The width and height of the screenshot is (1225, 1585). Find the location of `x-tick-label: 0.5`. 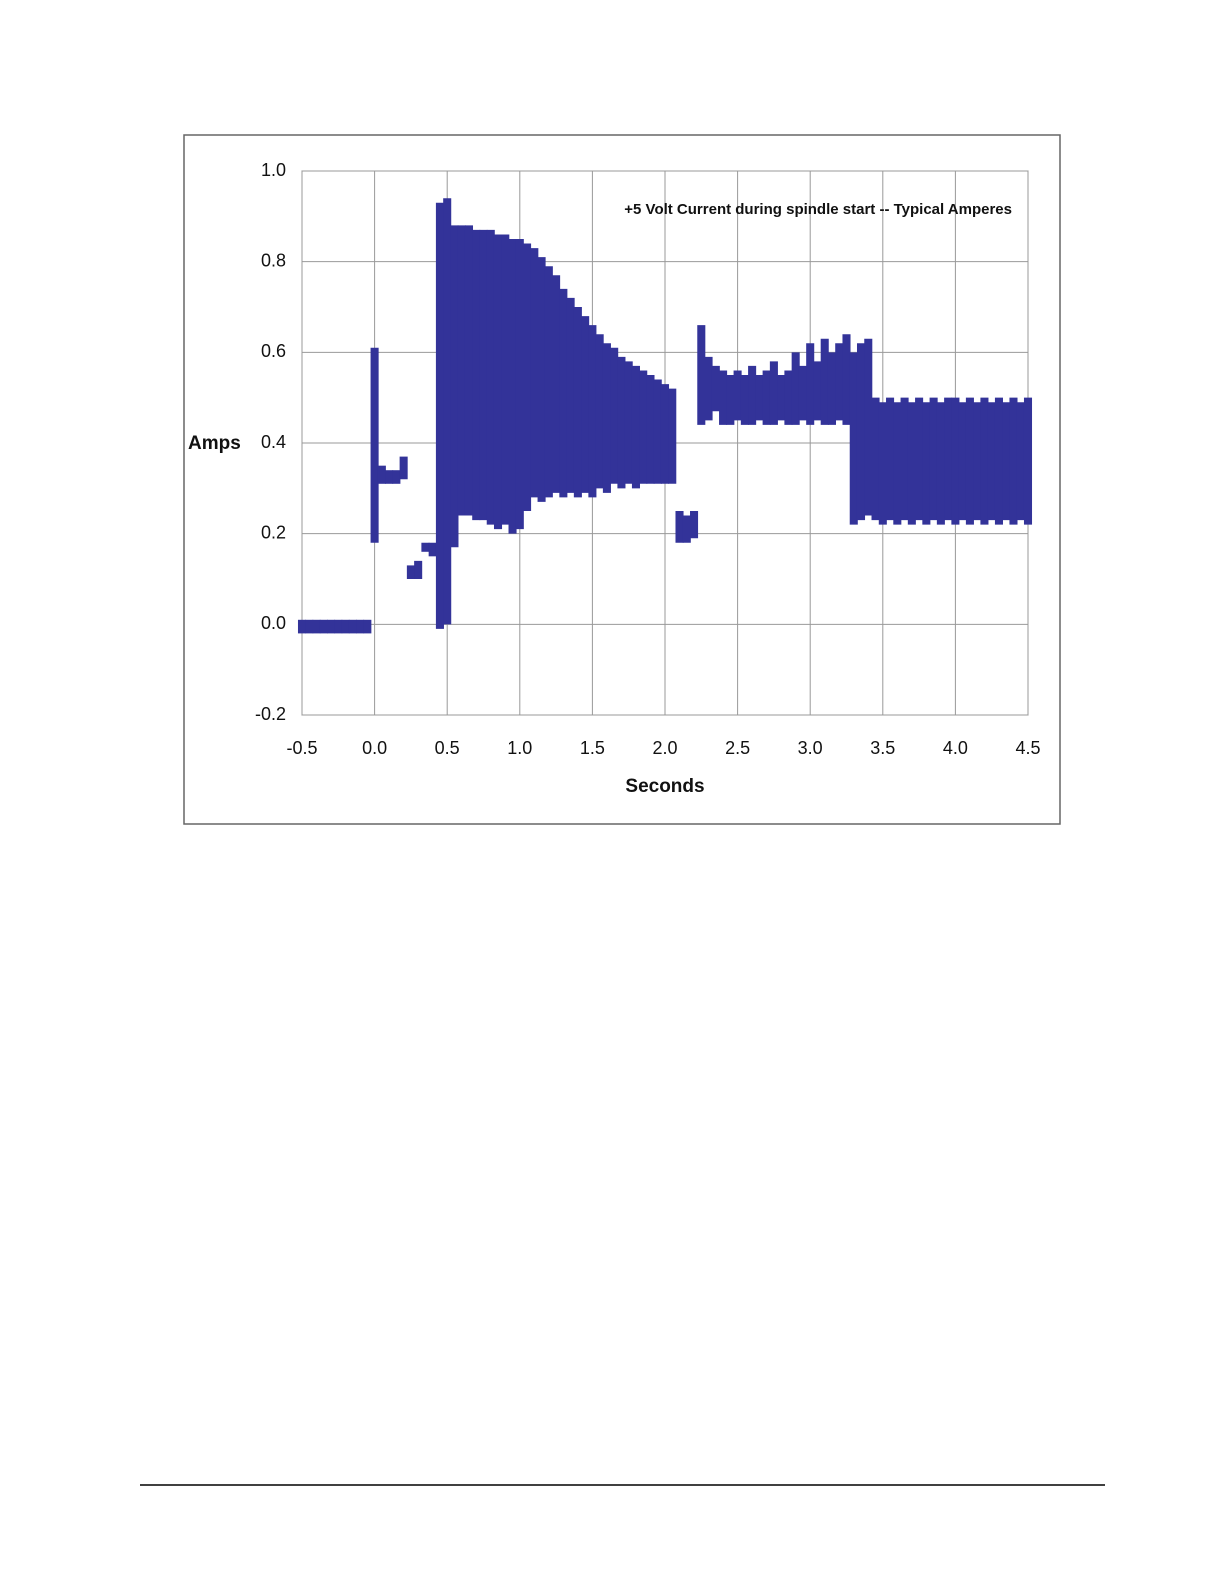

x-tick-label: 0.5 is located at coordinates (447, 748).